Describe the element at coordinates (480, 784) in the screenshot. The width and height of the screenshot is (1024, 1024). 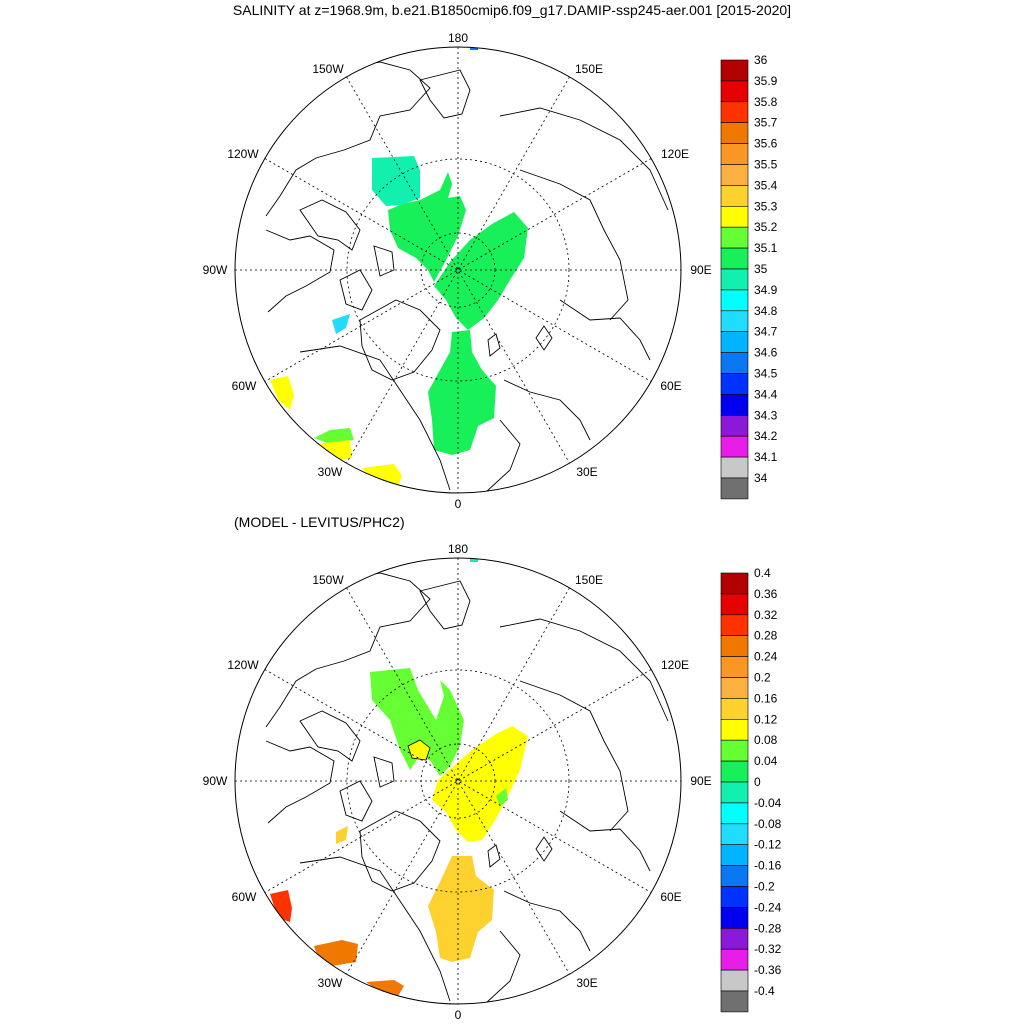
I see `bottom-yellow-region-main` at that location.